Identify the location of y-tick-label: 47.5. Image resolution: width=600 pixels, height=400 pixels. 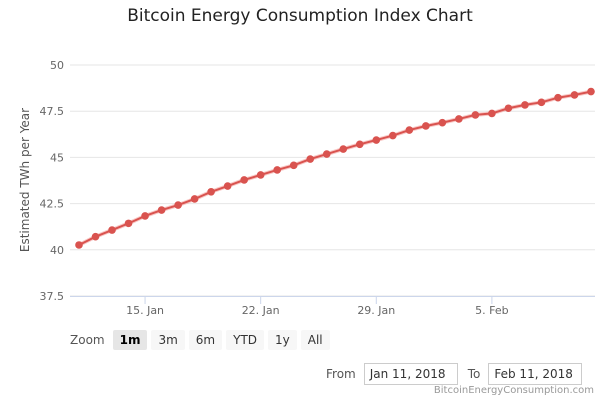
(52, 111).